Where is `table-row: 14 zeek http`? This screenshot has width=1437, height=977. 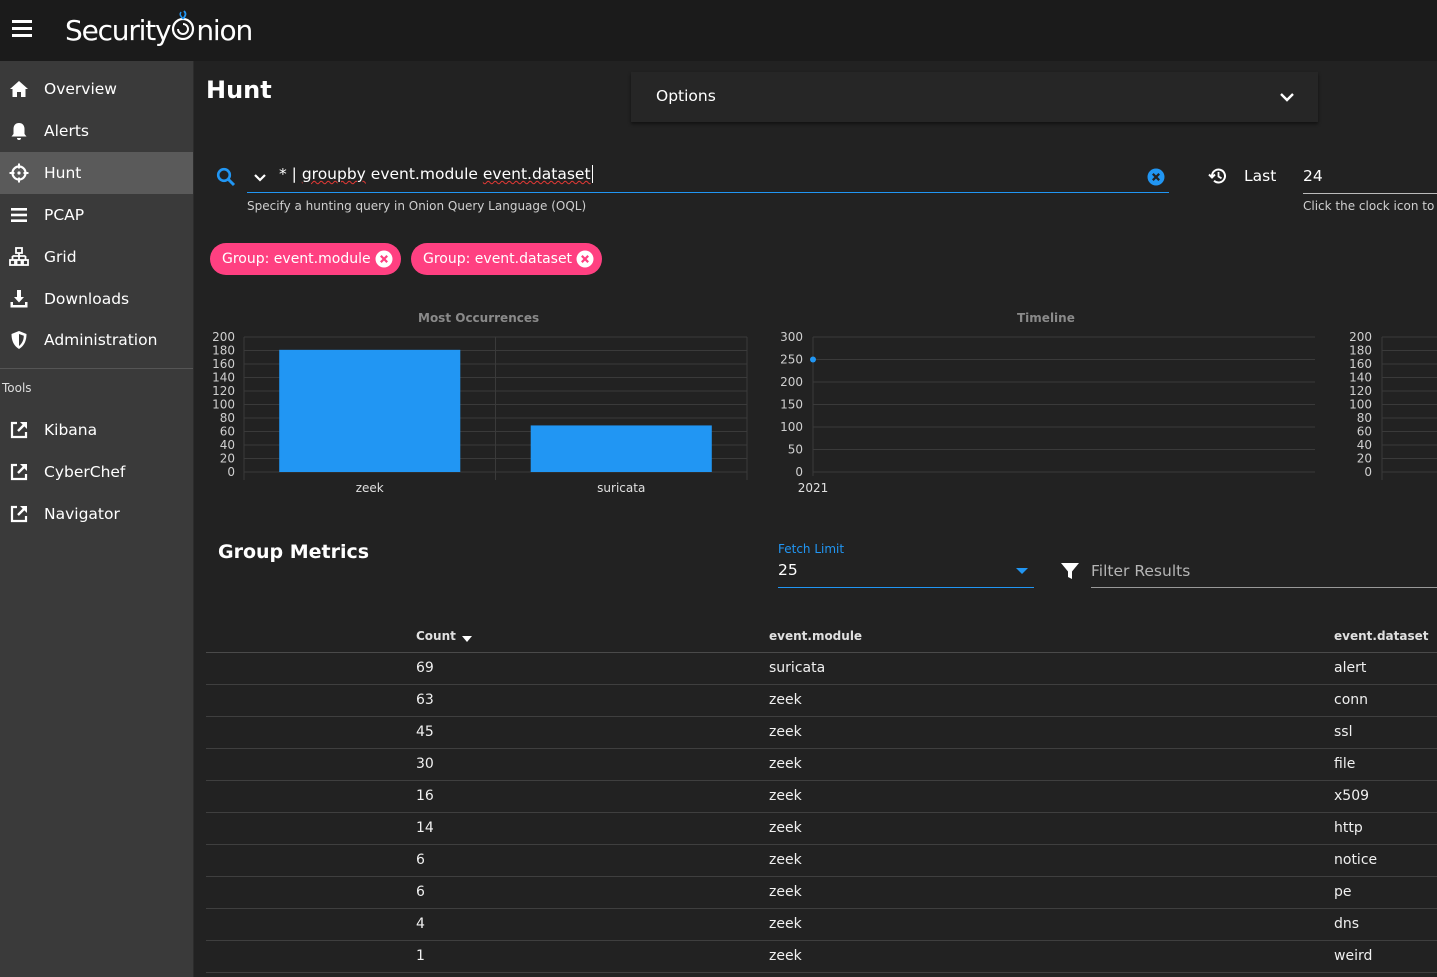
table-row: 14 zeek http is located at coordinates (821, 829).